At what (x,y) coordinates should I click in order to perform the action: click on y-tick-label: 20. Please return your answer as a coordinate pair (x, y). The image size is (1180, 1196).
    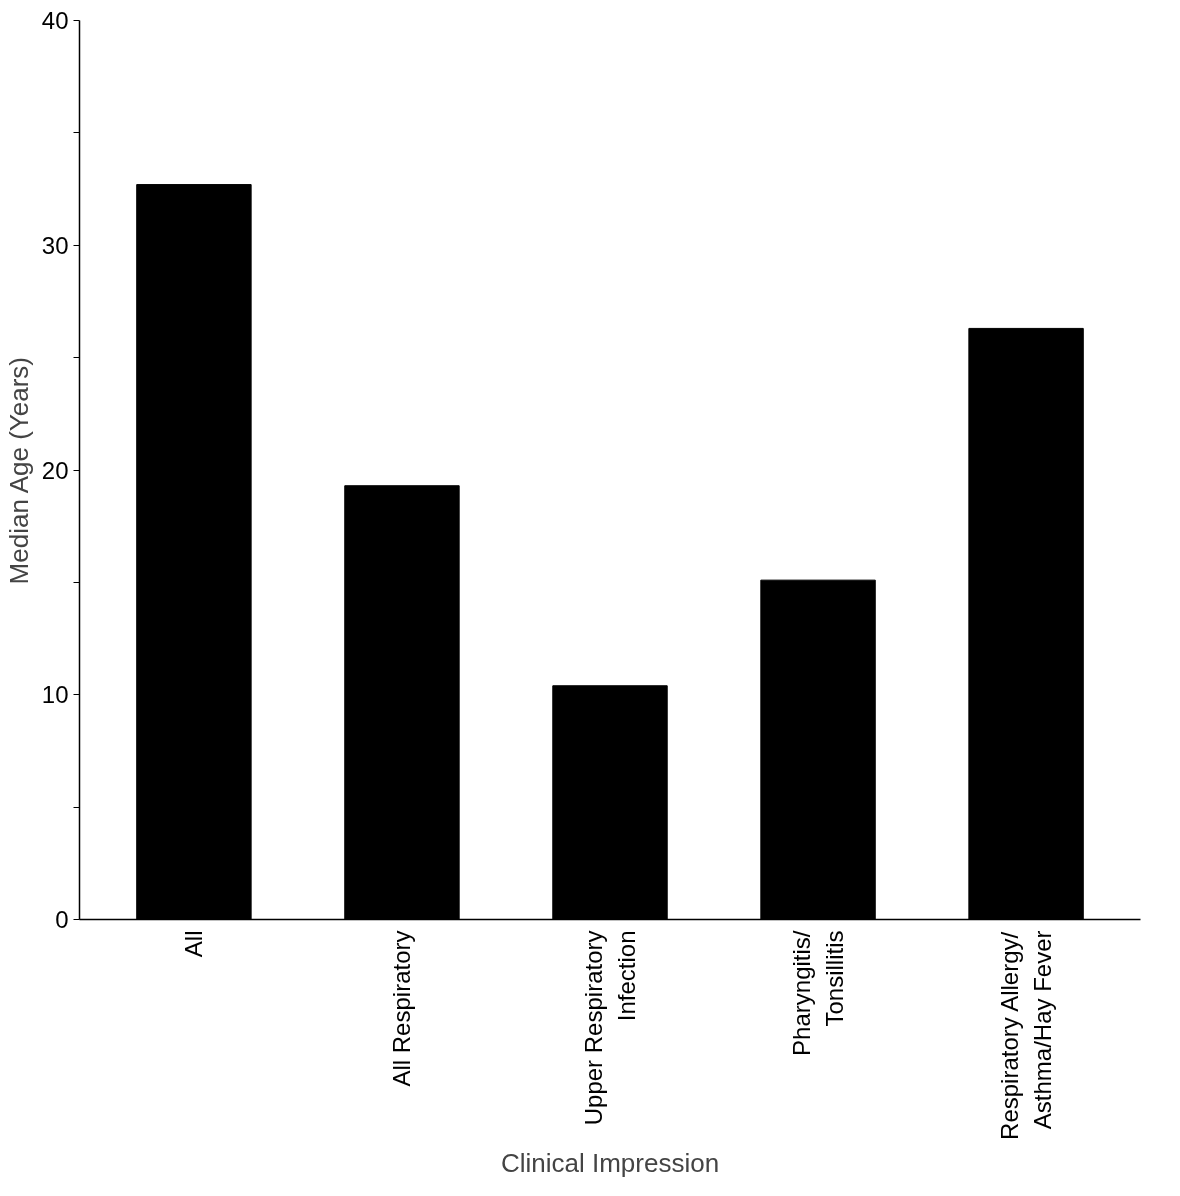
    Looking at the image, I should click on (55, 470).